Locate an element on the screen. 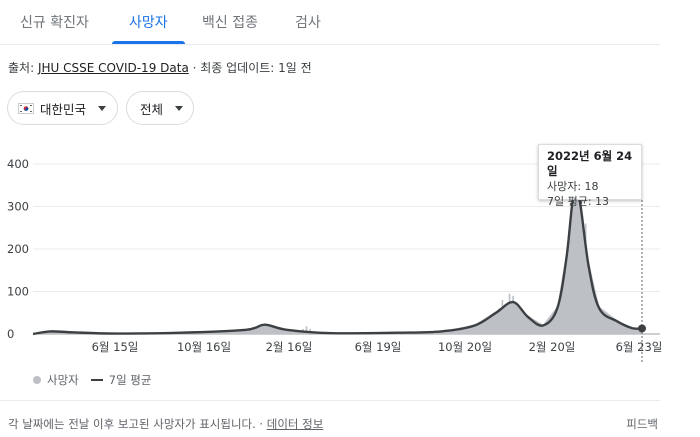 The width and height of the screenshot is (700, 437). tooltip-date: 2022년 6월 24일 is located at coordinates (590, 163).